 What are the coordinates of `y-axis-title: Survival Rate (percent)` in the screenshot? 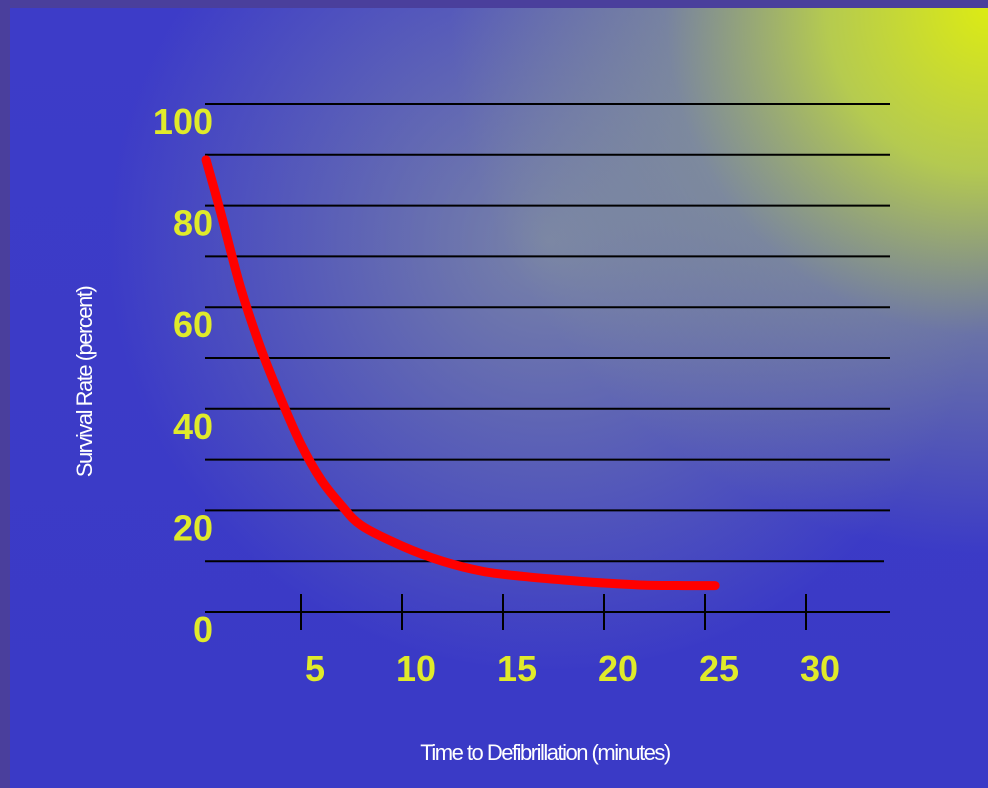 It's located at (84, 382).